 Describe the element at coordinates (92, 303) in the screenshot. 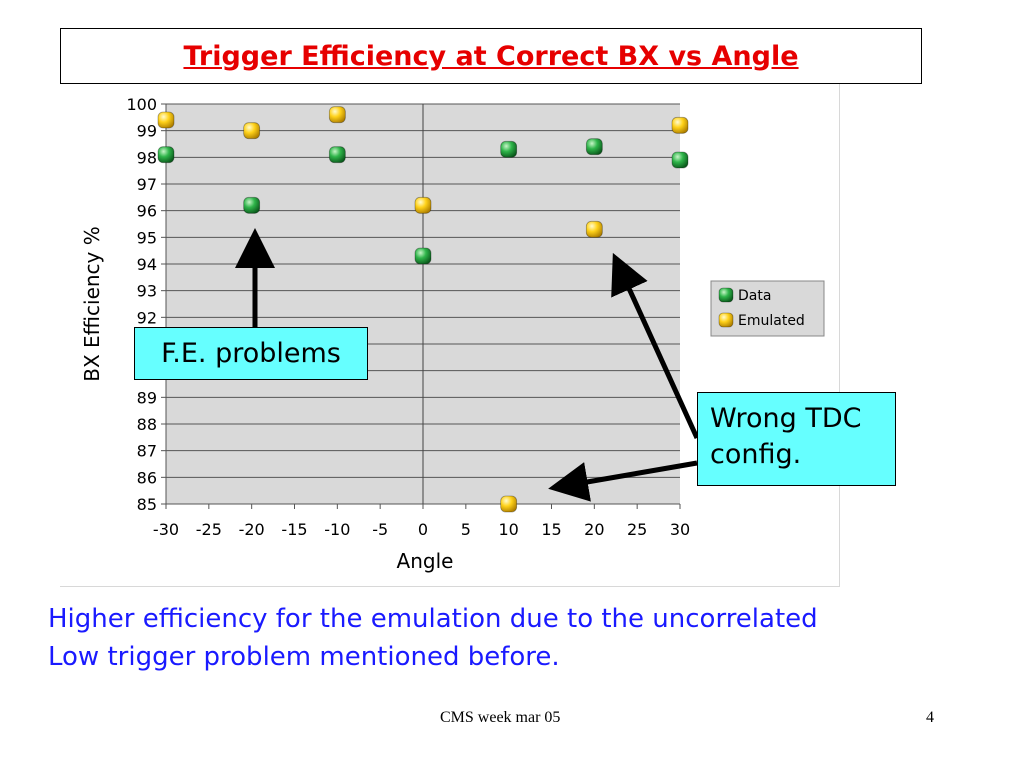

I see `y-axis-label: BX Efficiency %` at that location.